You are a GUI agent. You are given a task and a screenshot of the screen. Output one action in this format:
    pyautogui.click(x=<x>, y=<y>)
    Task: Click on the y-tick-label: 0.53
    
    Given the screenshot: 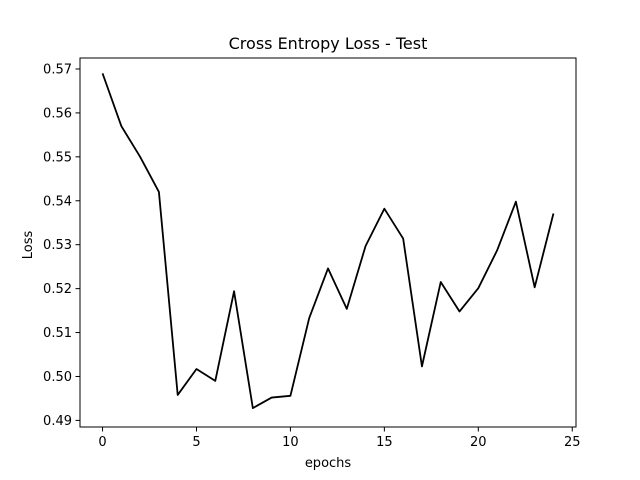 What is the action you would take?
    pyautogui.click(x=57, y=245)
    